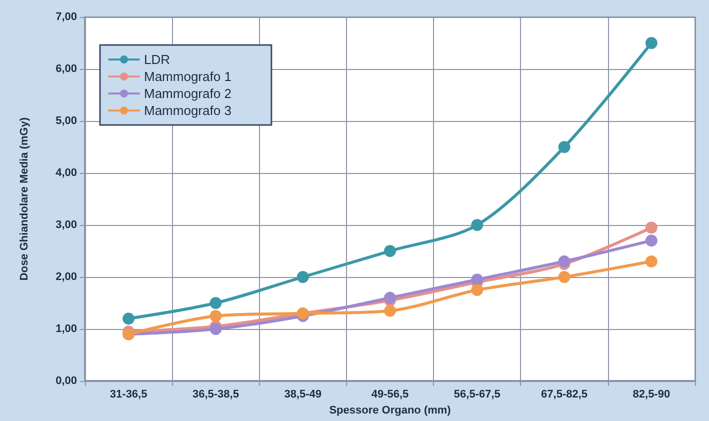 The height and width of the screenshot is (421, 709). What do you see at coordinates (66, 17) in the screenshot?
I see `y-tick-label: 7,00` at bounding box center [66, 17].